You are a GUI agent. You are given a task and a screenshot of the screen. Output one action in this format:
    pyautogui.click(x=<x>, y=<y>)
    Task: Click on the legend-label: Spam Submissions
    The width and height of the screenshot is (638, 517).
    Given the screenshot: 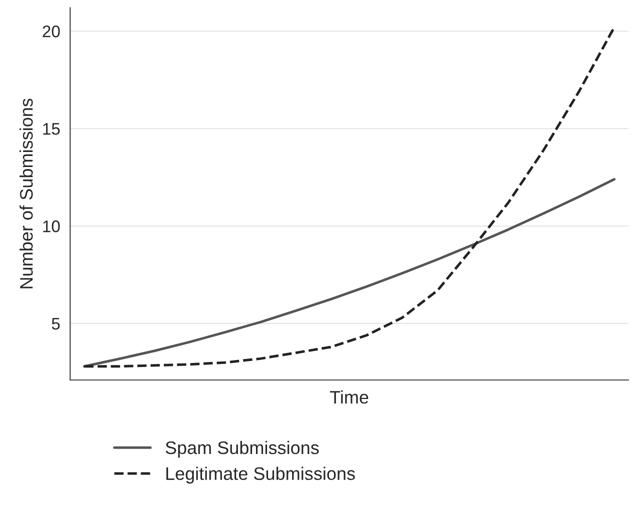 What is the action you would take?
    pyautogui.click(x=242, y=449)
    